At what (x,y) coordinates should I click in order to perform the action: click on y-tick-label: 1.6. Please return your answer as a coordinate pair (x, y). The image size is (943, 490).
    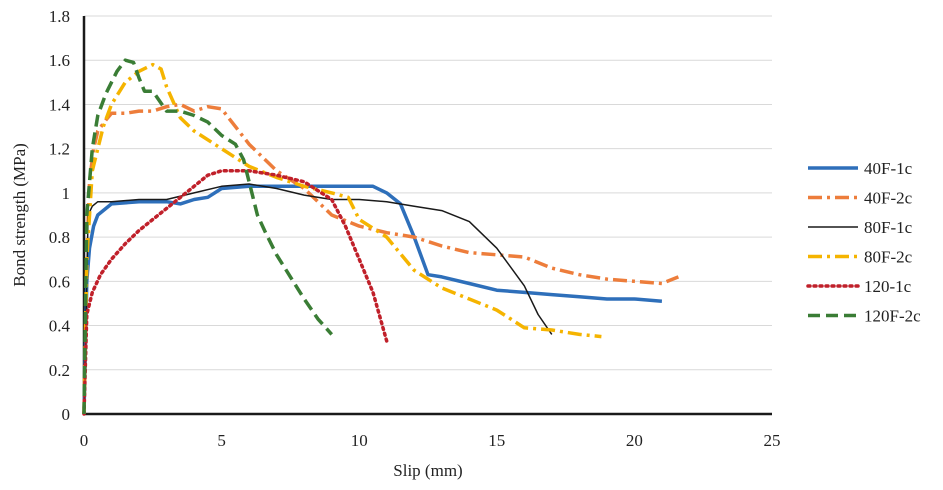
    Looking at the image, I should click on (59, 60).